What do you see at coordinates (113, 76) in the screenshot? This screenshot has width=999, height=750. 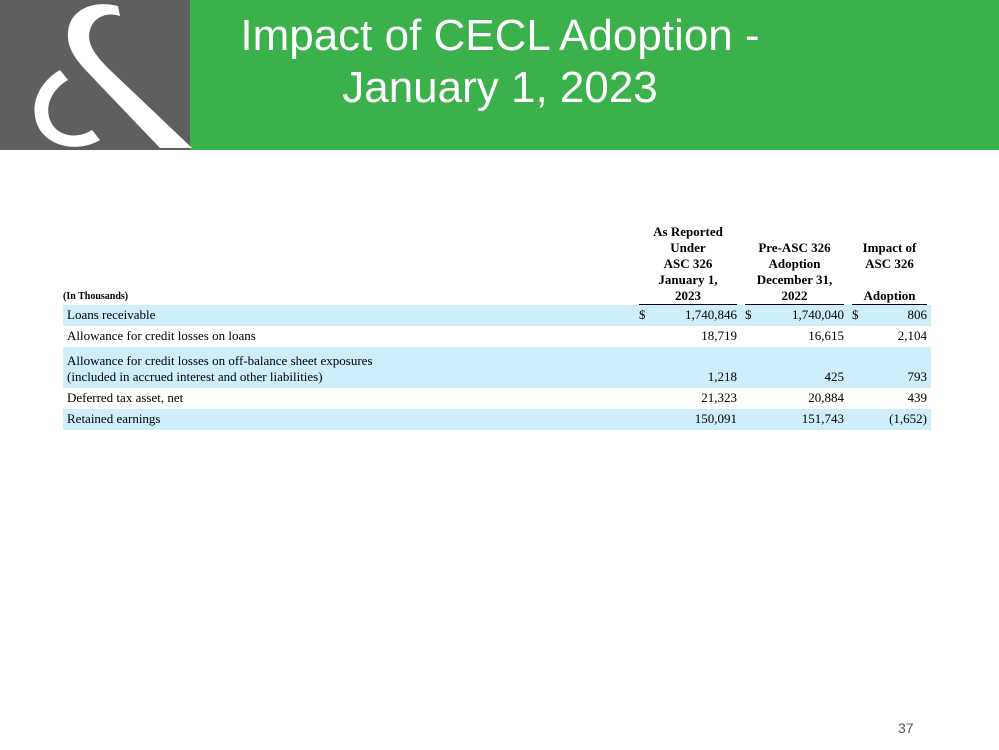 I see `ampersand-logo-icon` at bounding box center [113, 76].